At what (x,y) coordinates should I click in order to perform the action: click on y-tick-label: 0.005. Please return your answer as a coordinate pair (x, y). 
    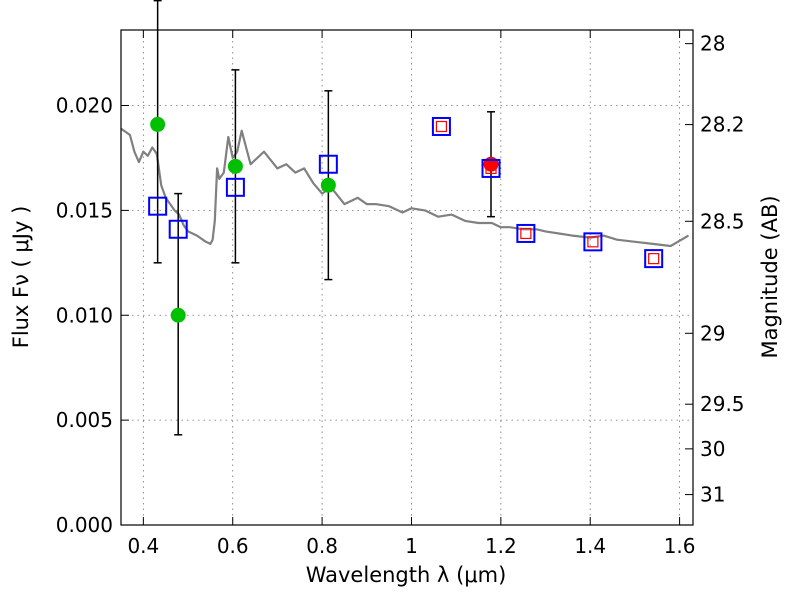
    Looking at the image, I should click on (84, 420).